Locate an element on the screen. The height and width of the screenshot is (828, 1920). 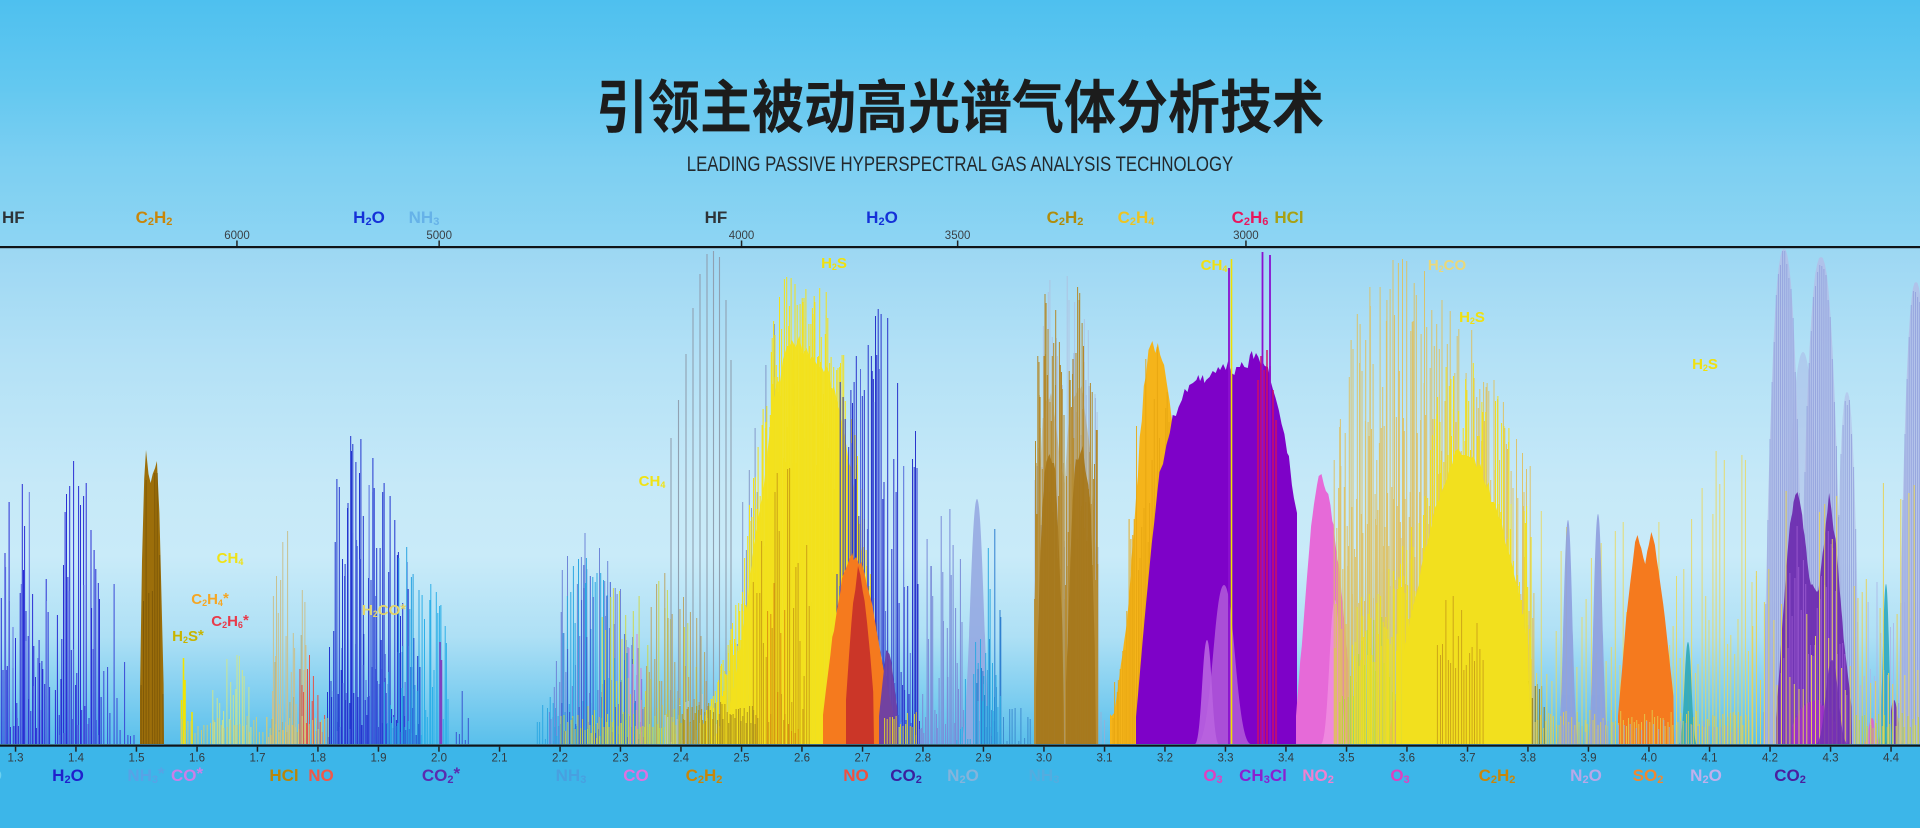
svg-text: CO is located at coordinates (636, 775).